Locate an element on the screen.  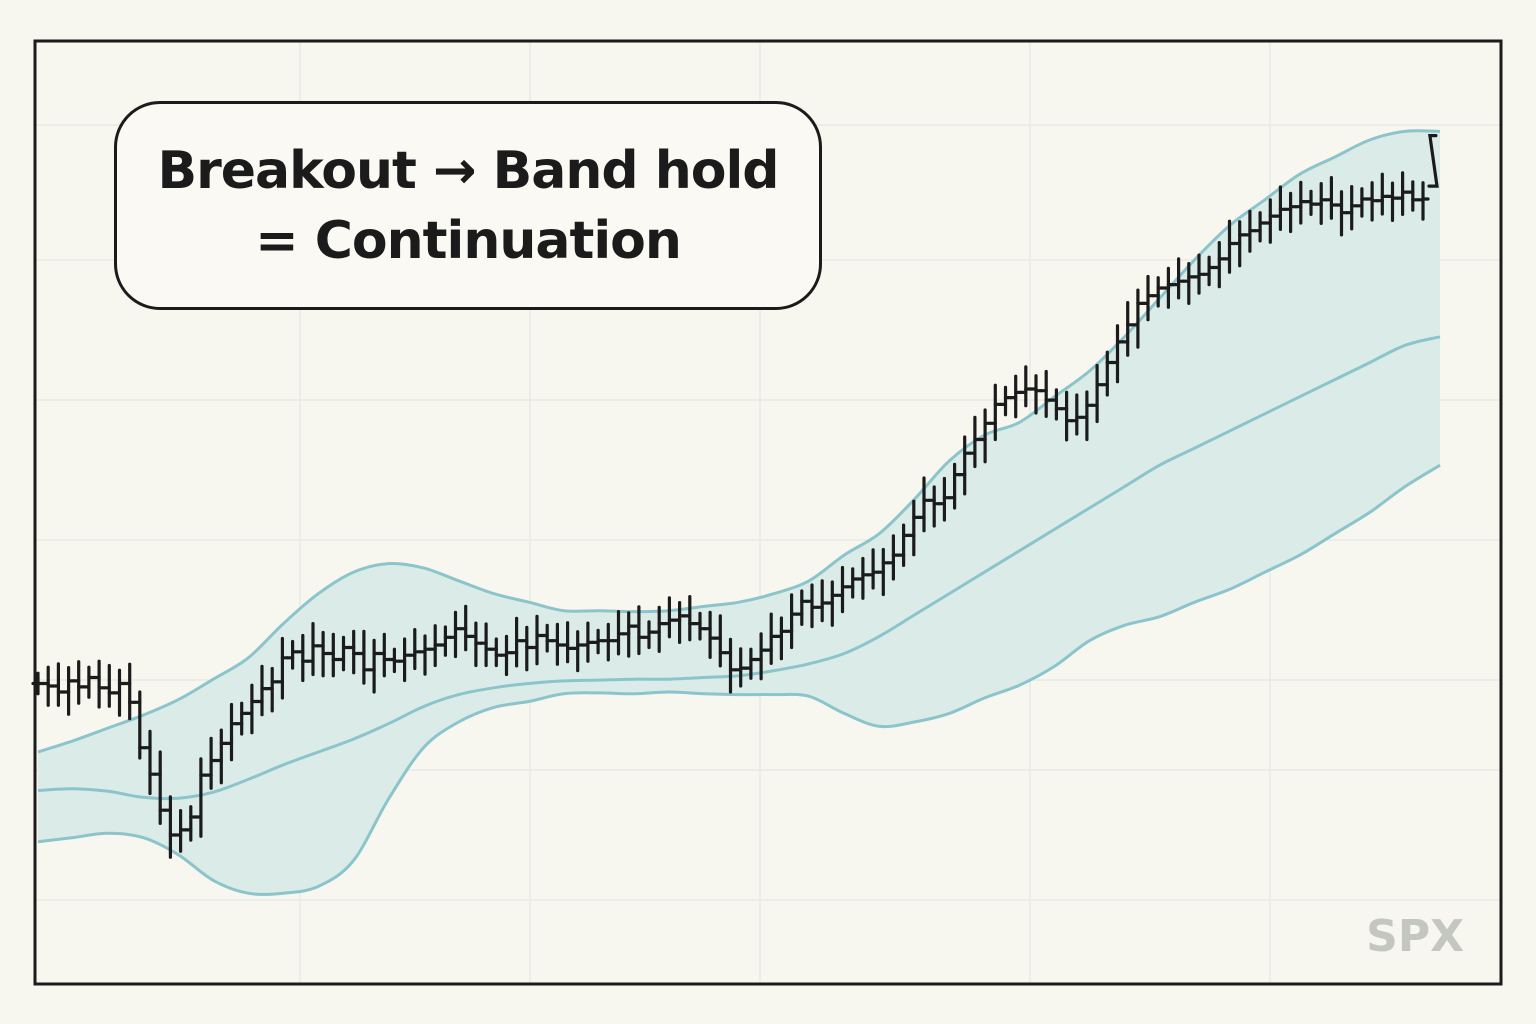
title-line-2: = Continuation is located at coordinates (468, 240).